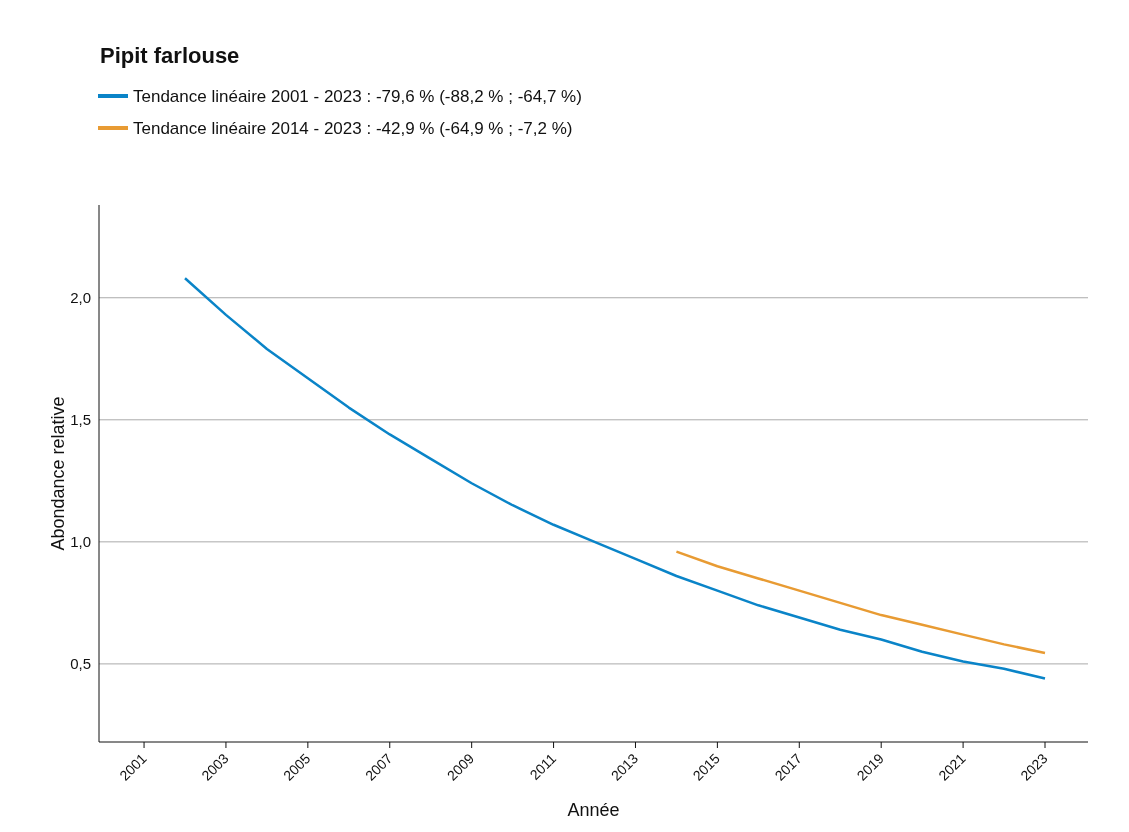 The image size is (1129, 832). I want to click on legend-label: Tendance linéaire 2014 - 2023 : -42,9 % (-64,9 % ; -7,2 %), so click(353, 128).